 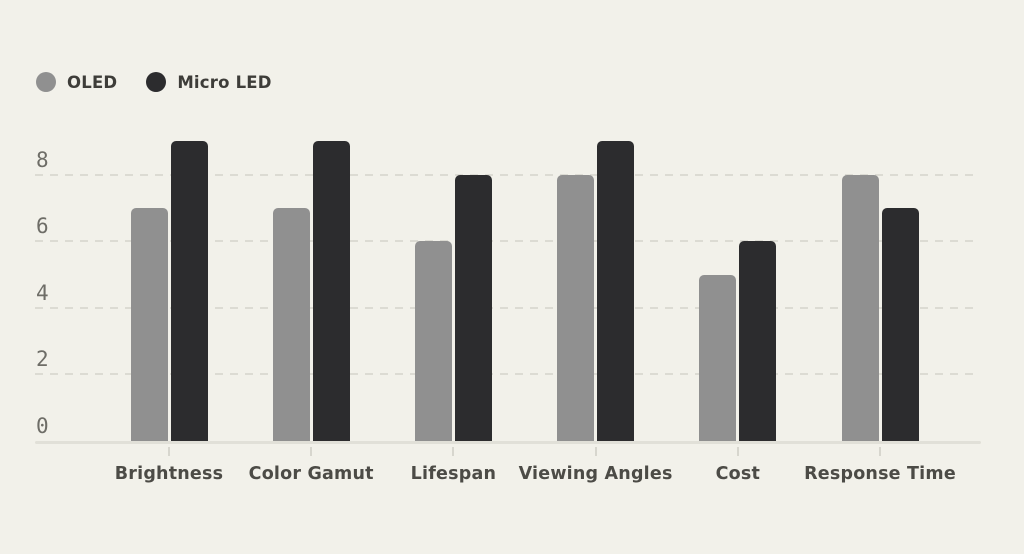 I want to click on x-axis-category-label-lifespan: Lifespan, so click(x=453, y=474).